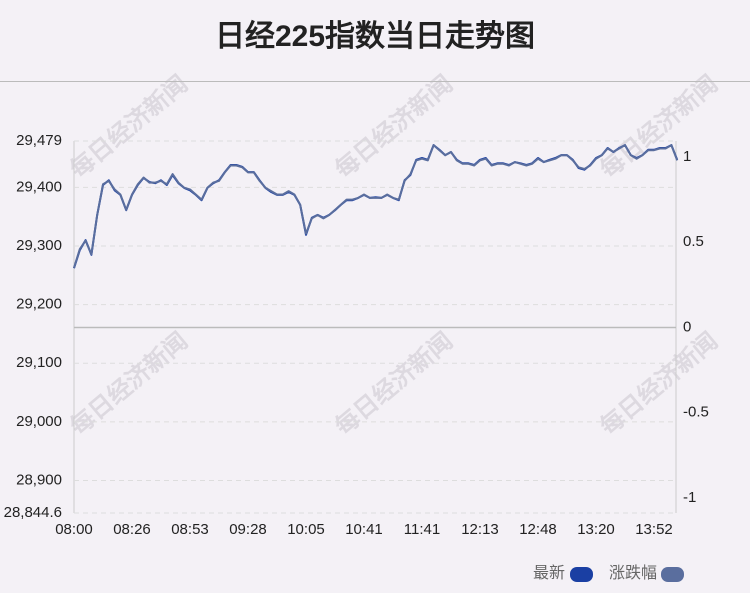  Describe the element at coordinates (696, 412) in the screenshot. I see `y2-tick-label: -0.5` at that location.